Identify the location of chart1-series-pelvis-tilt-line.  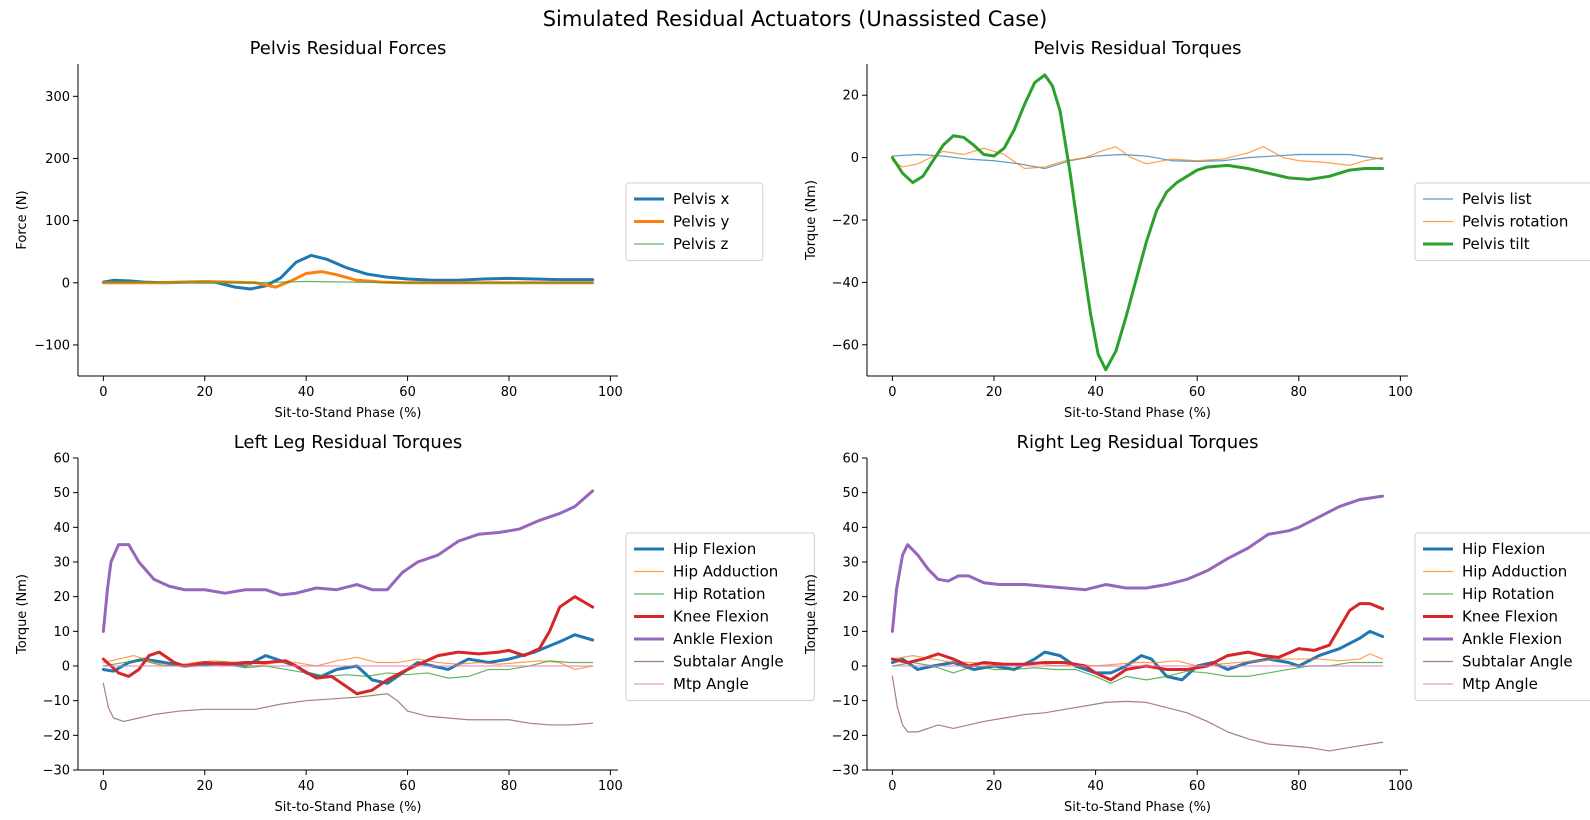
(1137, 222).